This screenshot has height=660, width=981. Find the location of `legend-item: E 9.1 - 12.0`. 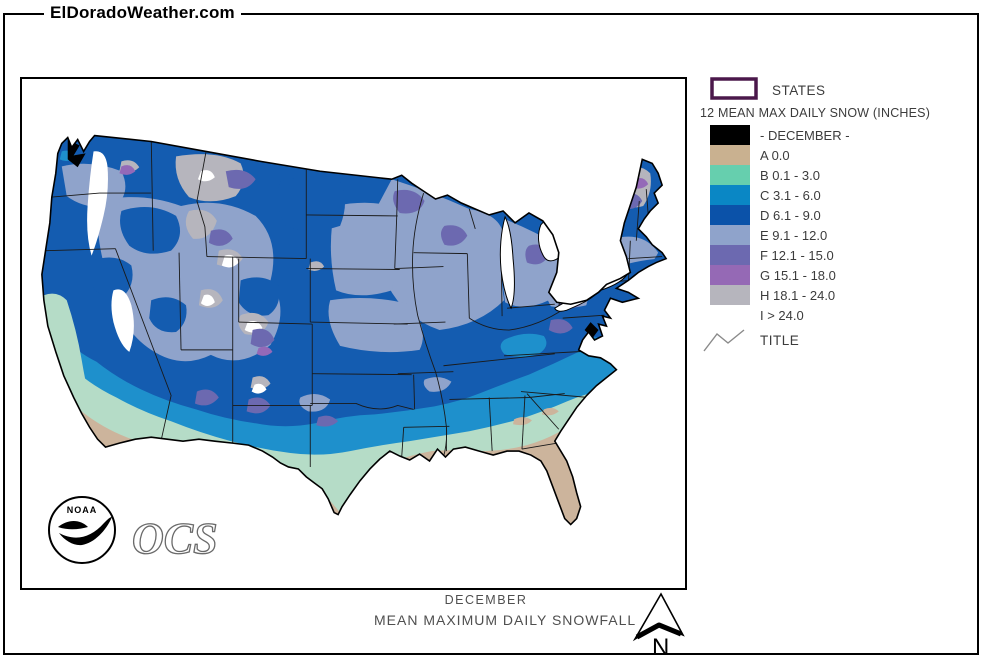

legend-item: E 9.1 - 12.0 is located at coordinates (768, 235).